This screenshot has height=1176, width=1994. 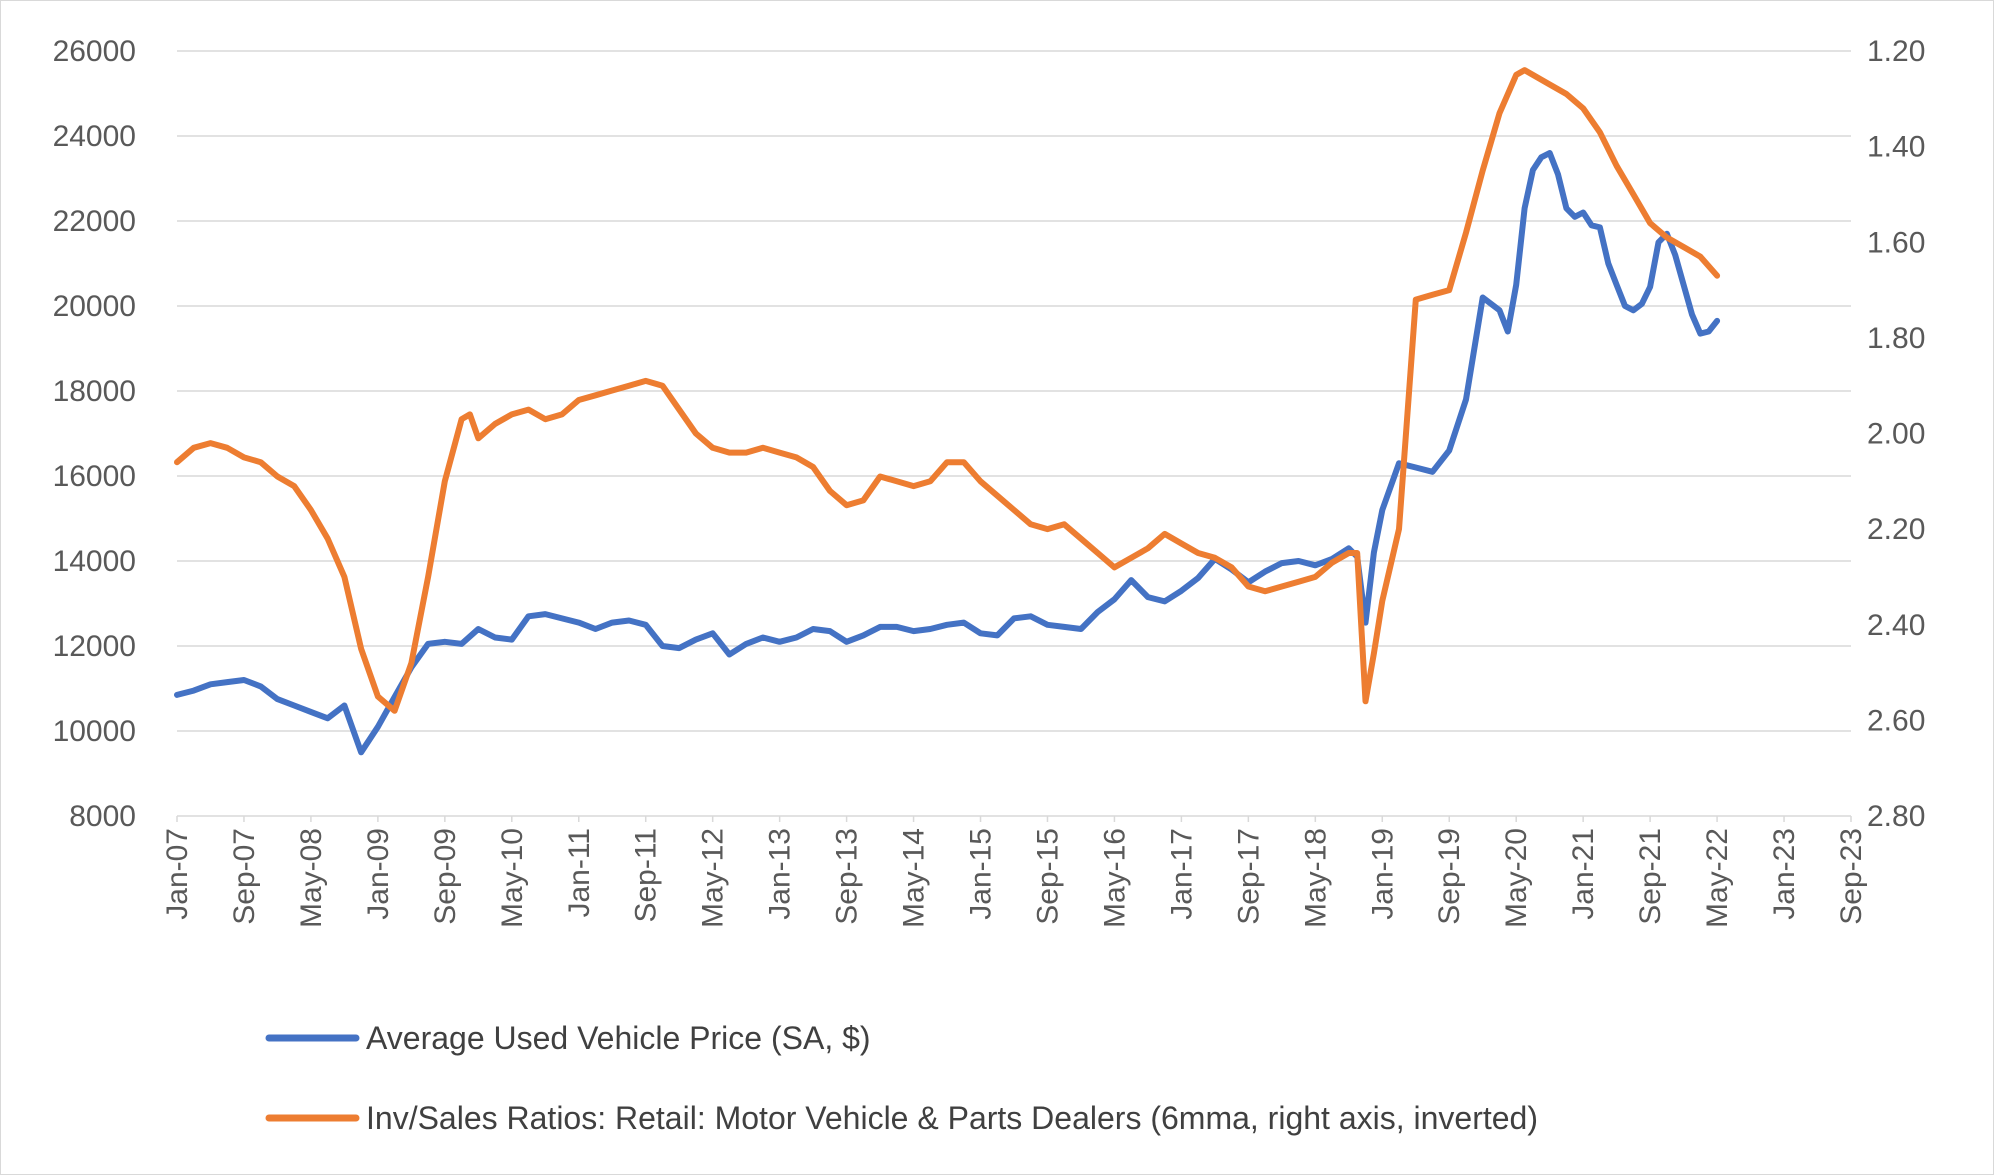 I want to click on x-tick-label: Sep-13, so click(x=847, y=876).